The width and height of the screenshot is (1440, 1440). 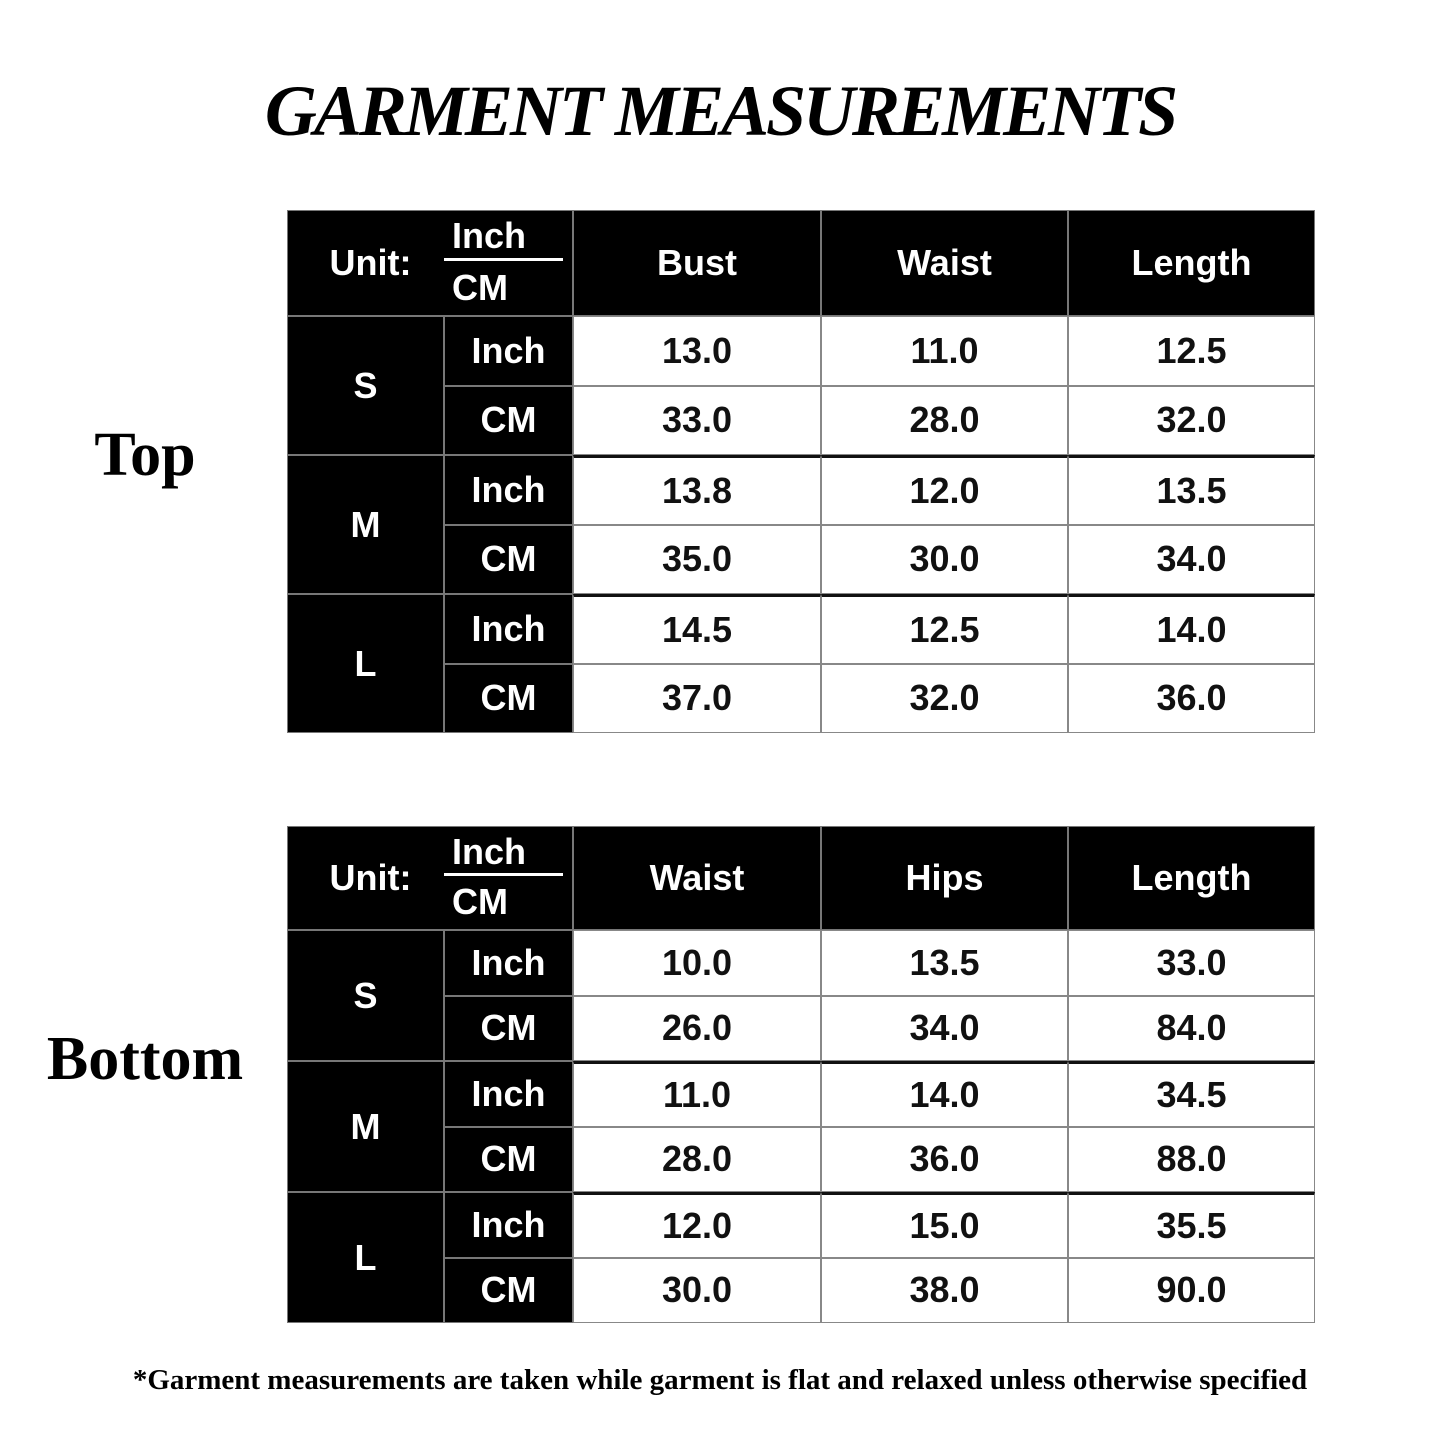 I want to click on value-cell: 38.0, so click(x=944, y=1290).